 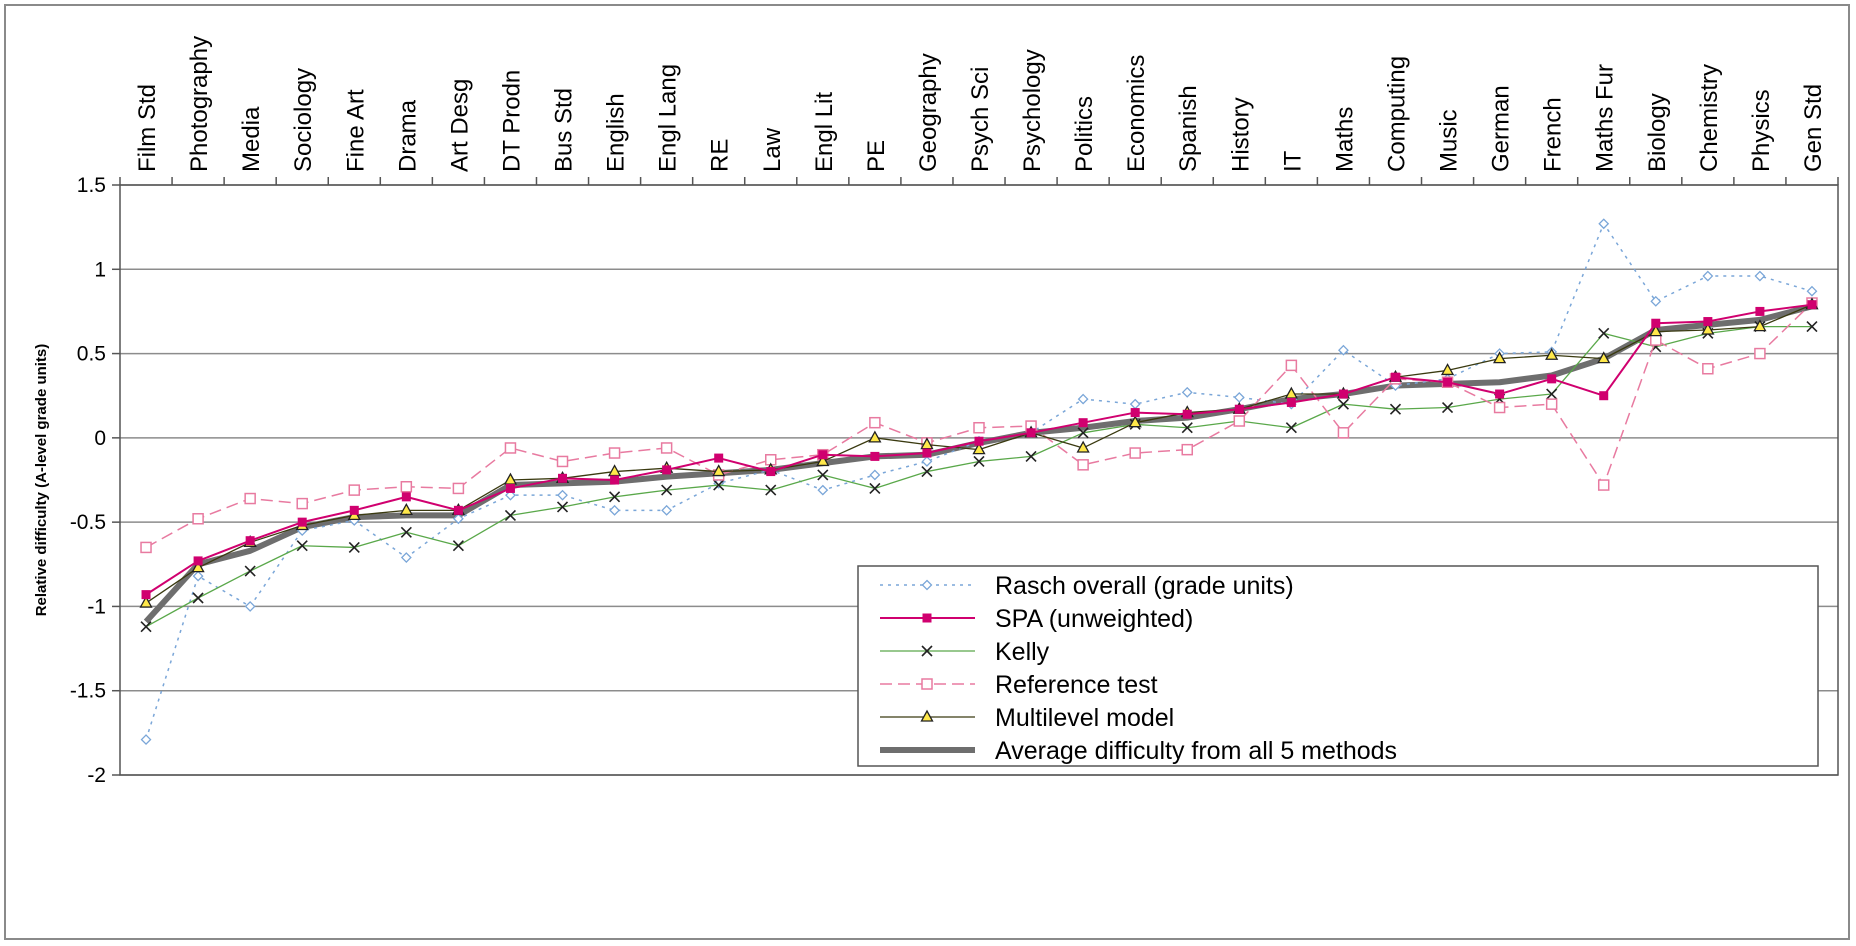 I want to click on category-label: Maths Fur, so click(x=1605, y=118).